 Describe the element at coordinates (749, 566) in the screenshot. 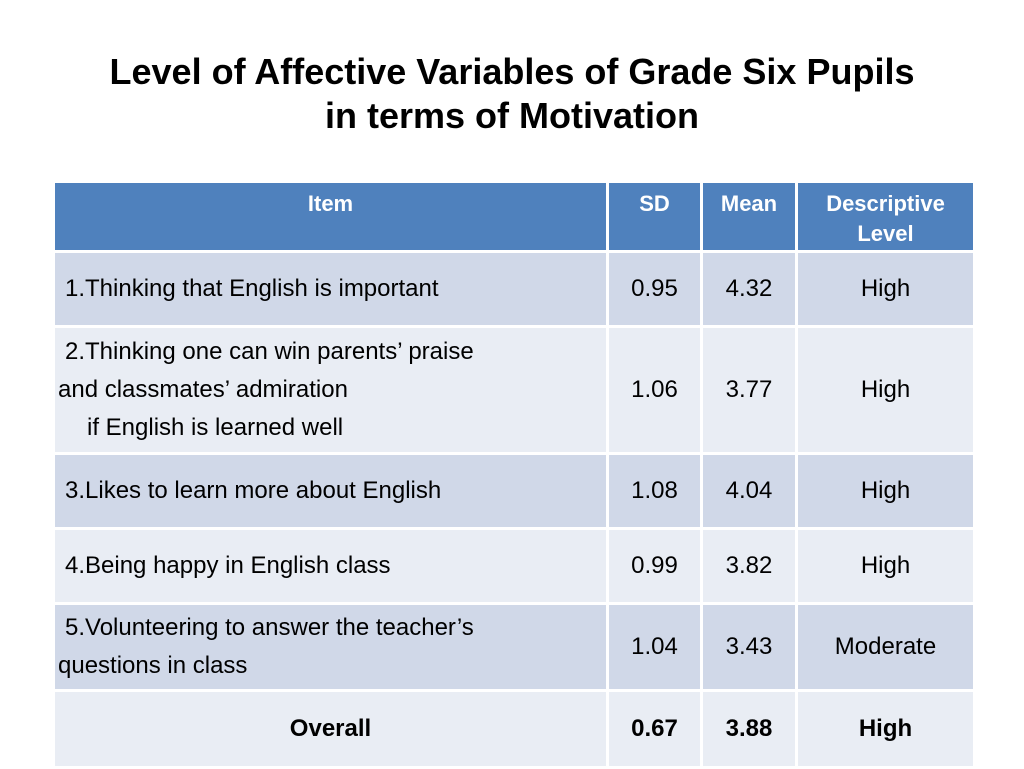

I see `mean-cell: 3.82` at that location.